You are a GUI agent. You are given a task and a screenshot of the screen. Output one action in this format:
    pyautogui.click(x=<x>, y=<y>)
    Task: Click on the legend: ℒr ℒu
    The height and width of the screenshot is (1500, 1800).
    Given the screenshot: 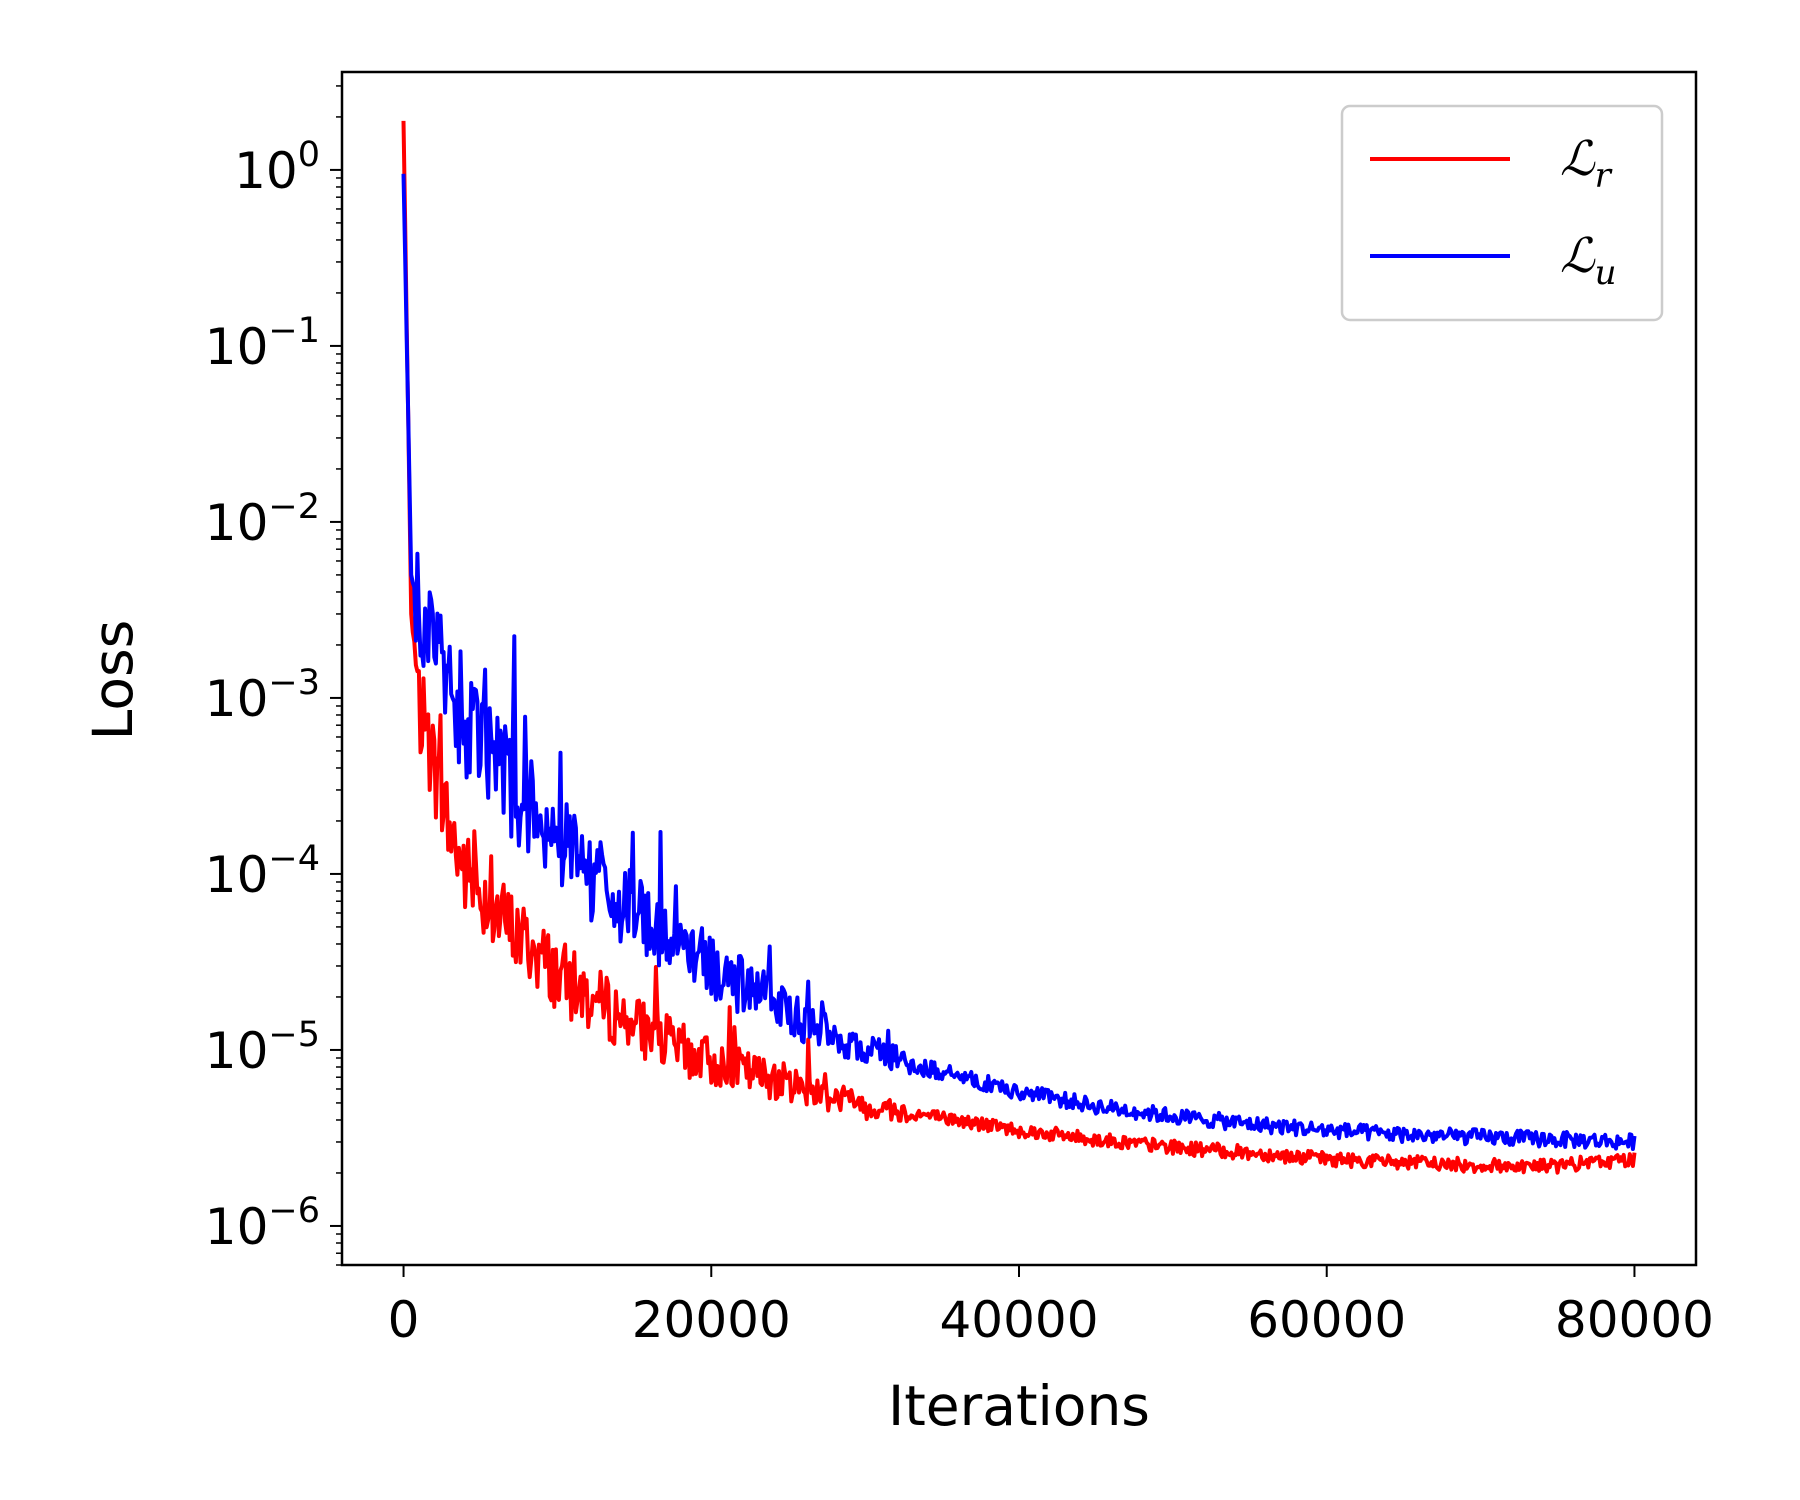 What is the action you would take?
    pyautogui.click(x=1502, y=213)
    